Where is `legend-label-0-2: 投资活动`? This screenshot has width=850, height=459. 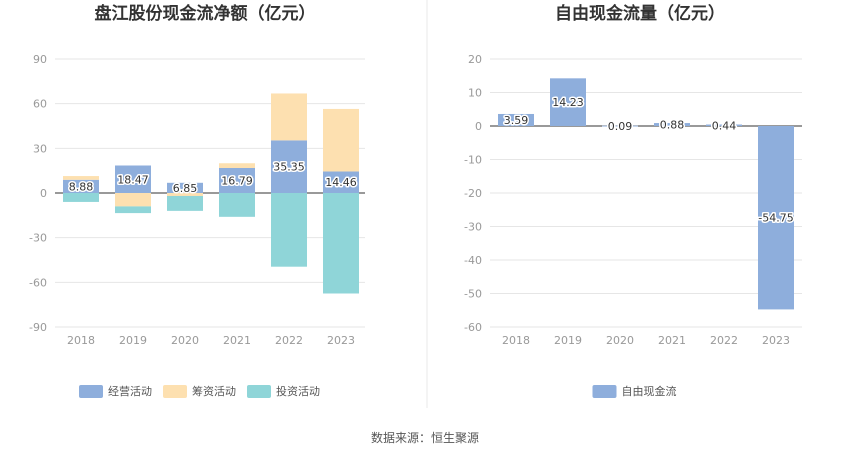 legend-label-0-2: 投资活动 is located at coordinates (298, 391).